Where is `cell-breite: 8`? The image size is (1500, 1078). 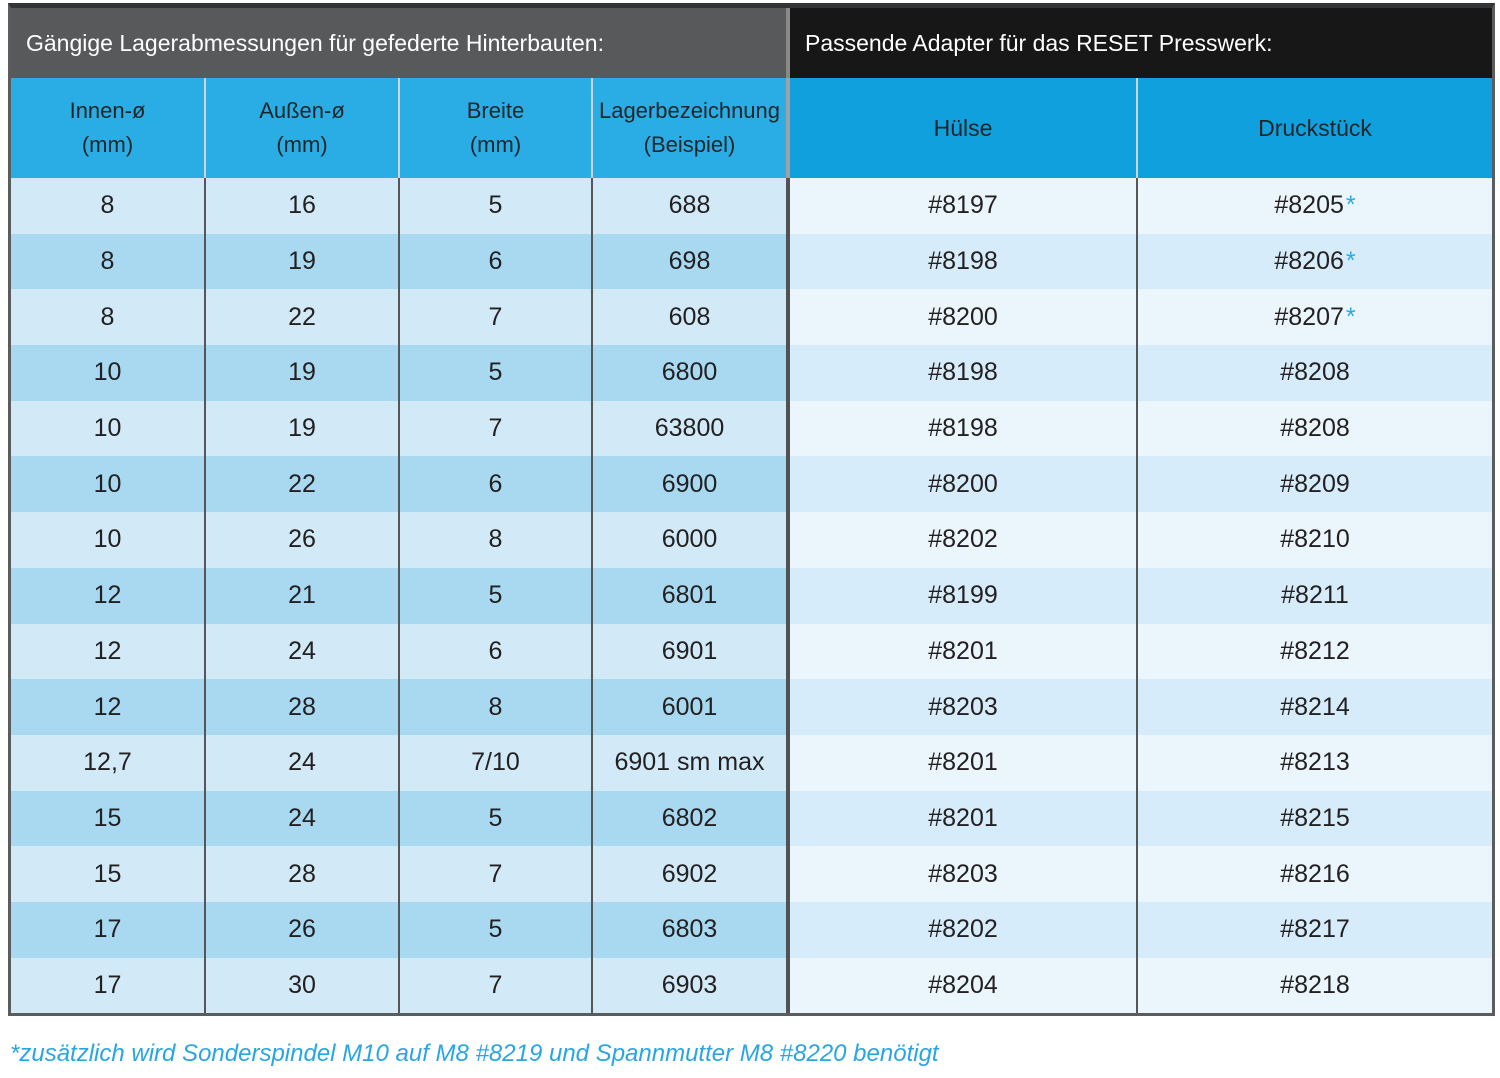
cell-breite: 8 is located at coordinates (496, 707).